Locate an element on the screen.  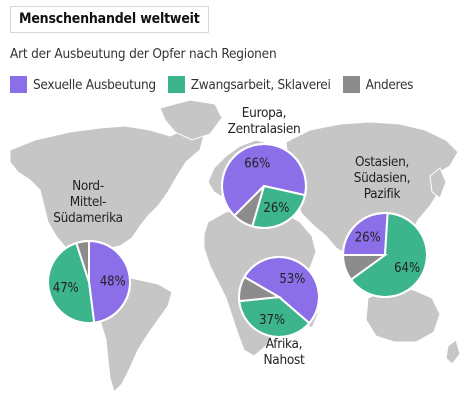
region-label-3: Ostasien,Südasien,Pazifik is located at coordinates (382, 178).